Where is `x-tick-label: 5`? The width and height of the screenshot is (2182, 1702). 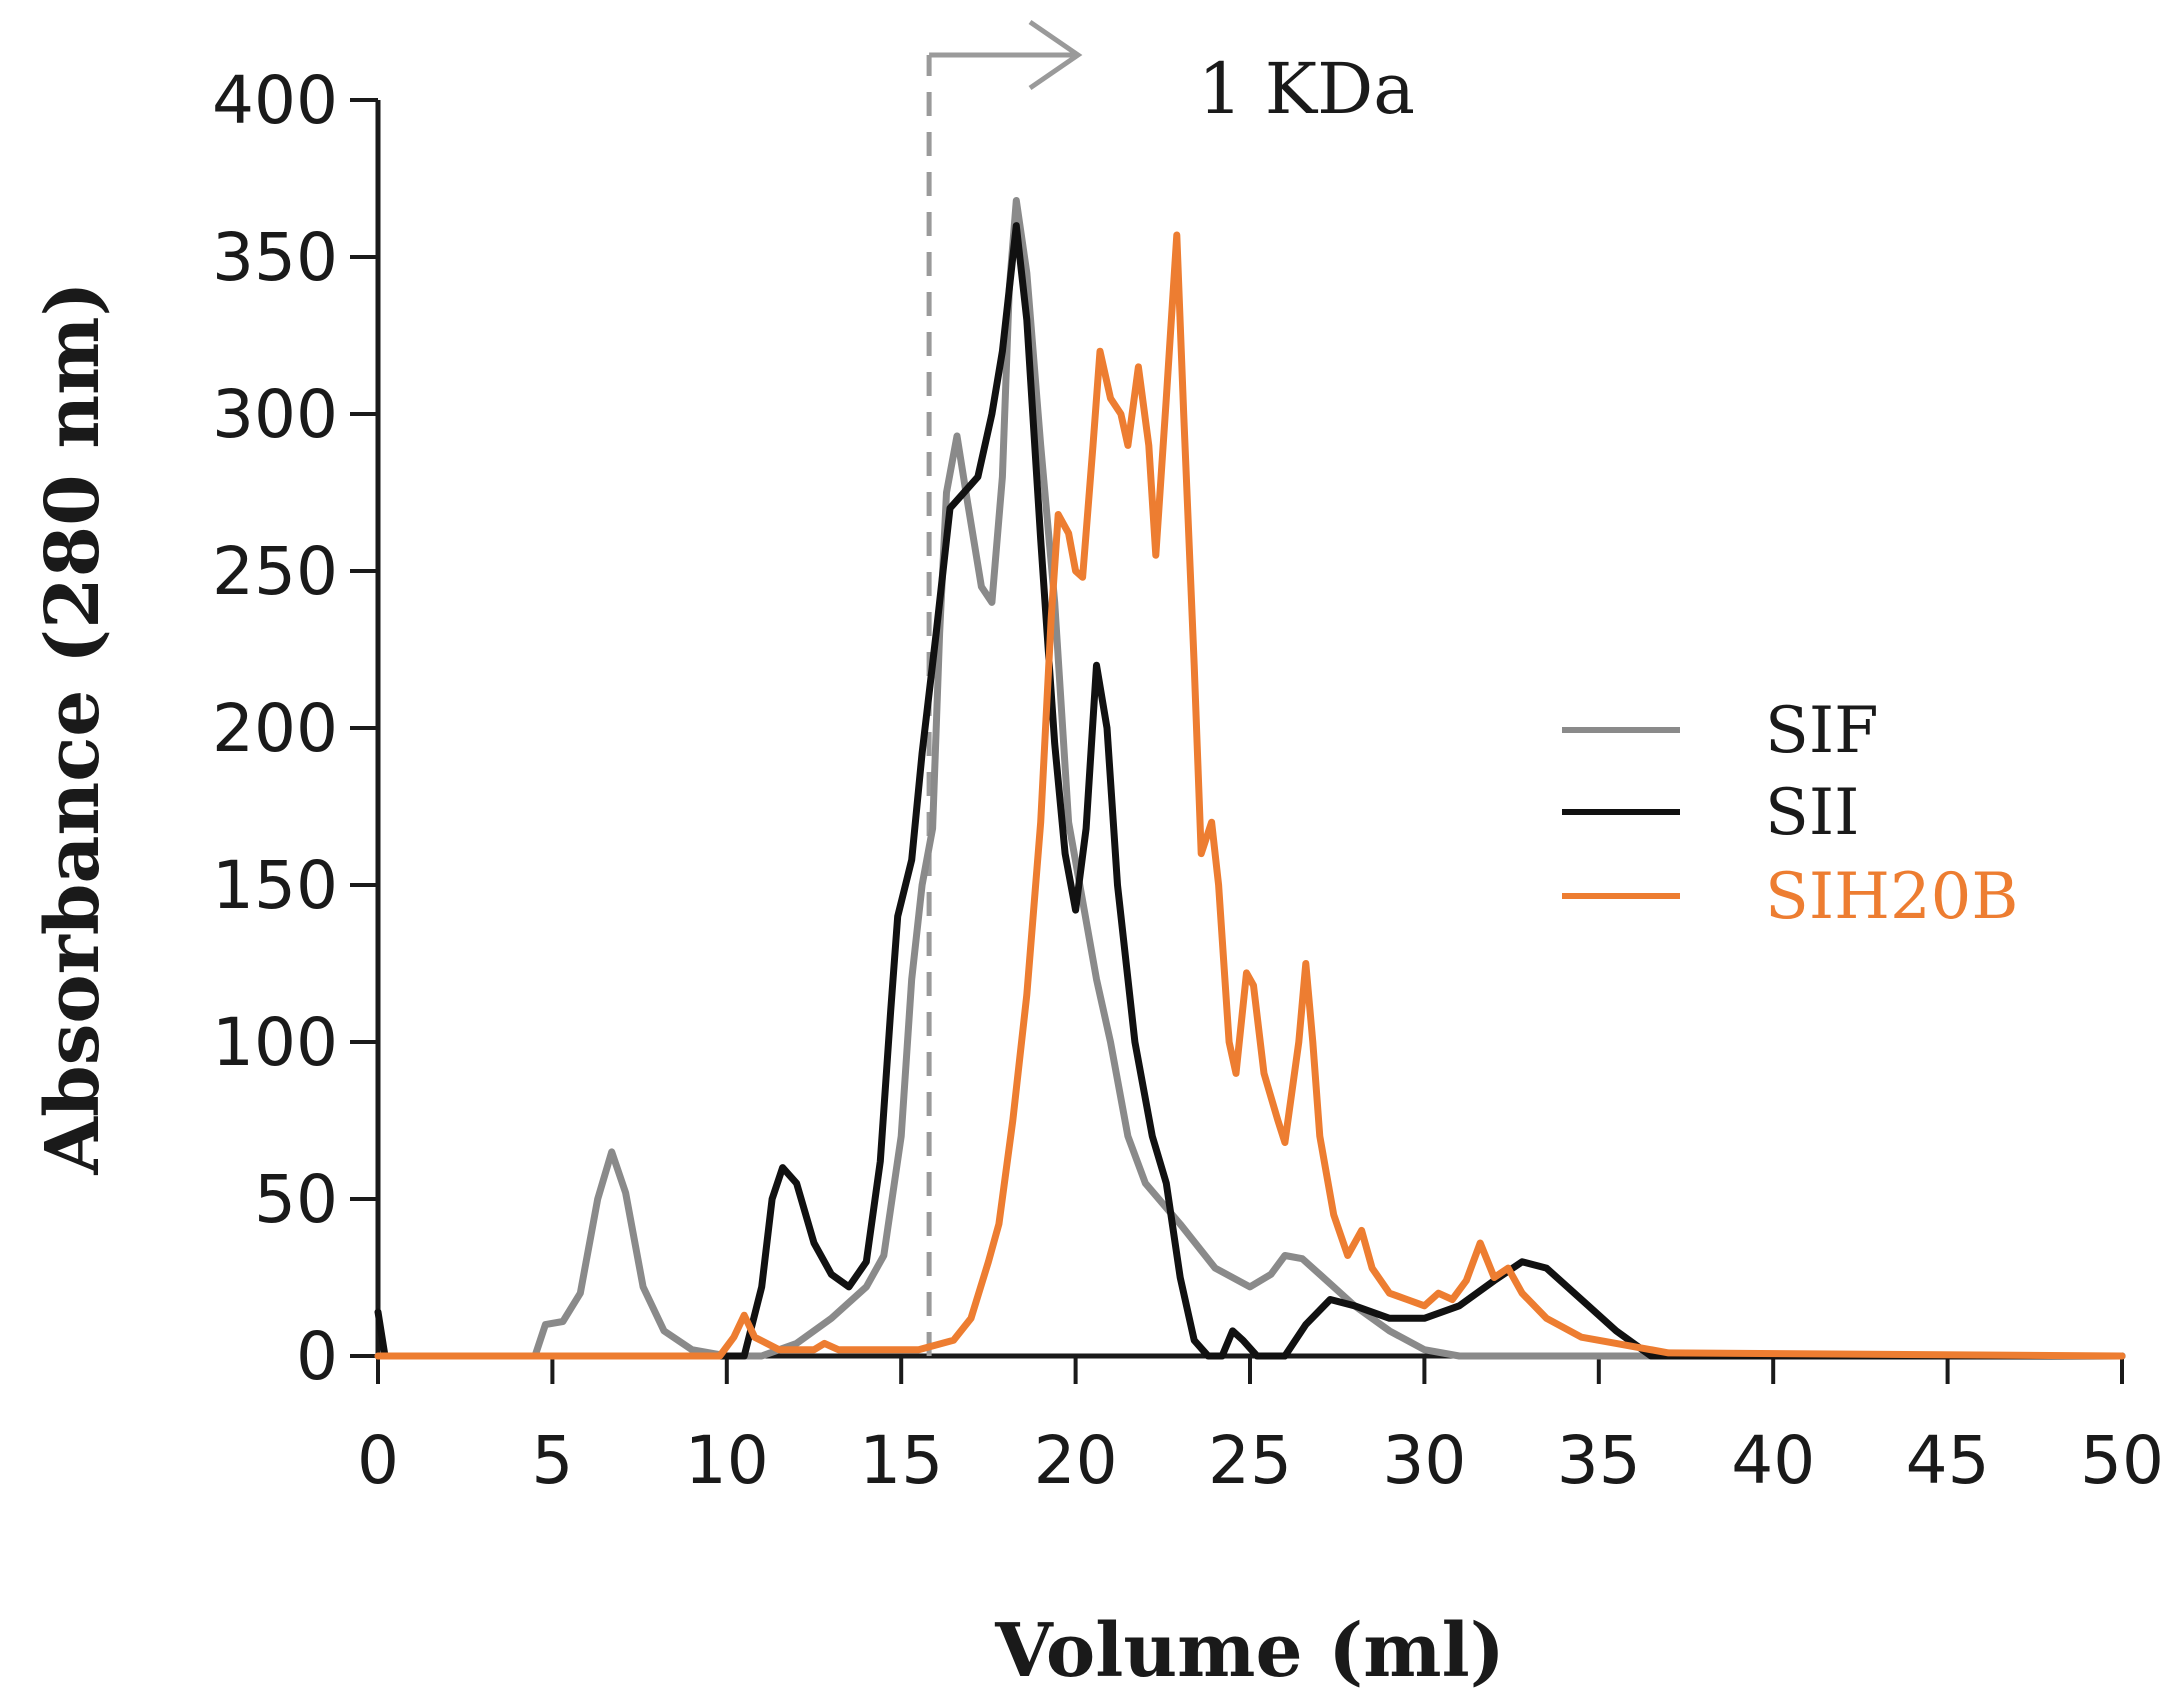 x-tick-label: 5 is located at coordinates (552, 1460).